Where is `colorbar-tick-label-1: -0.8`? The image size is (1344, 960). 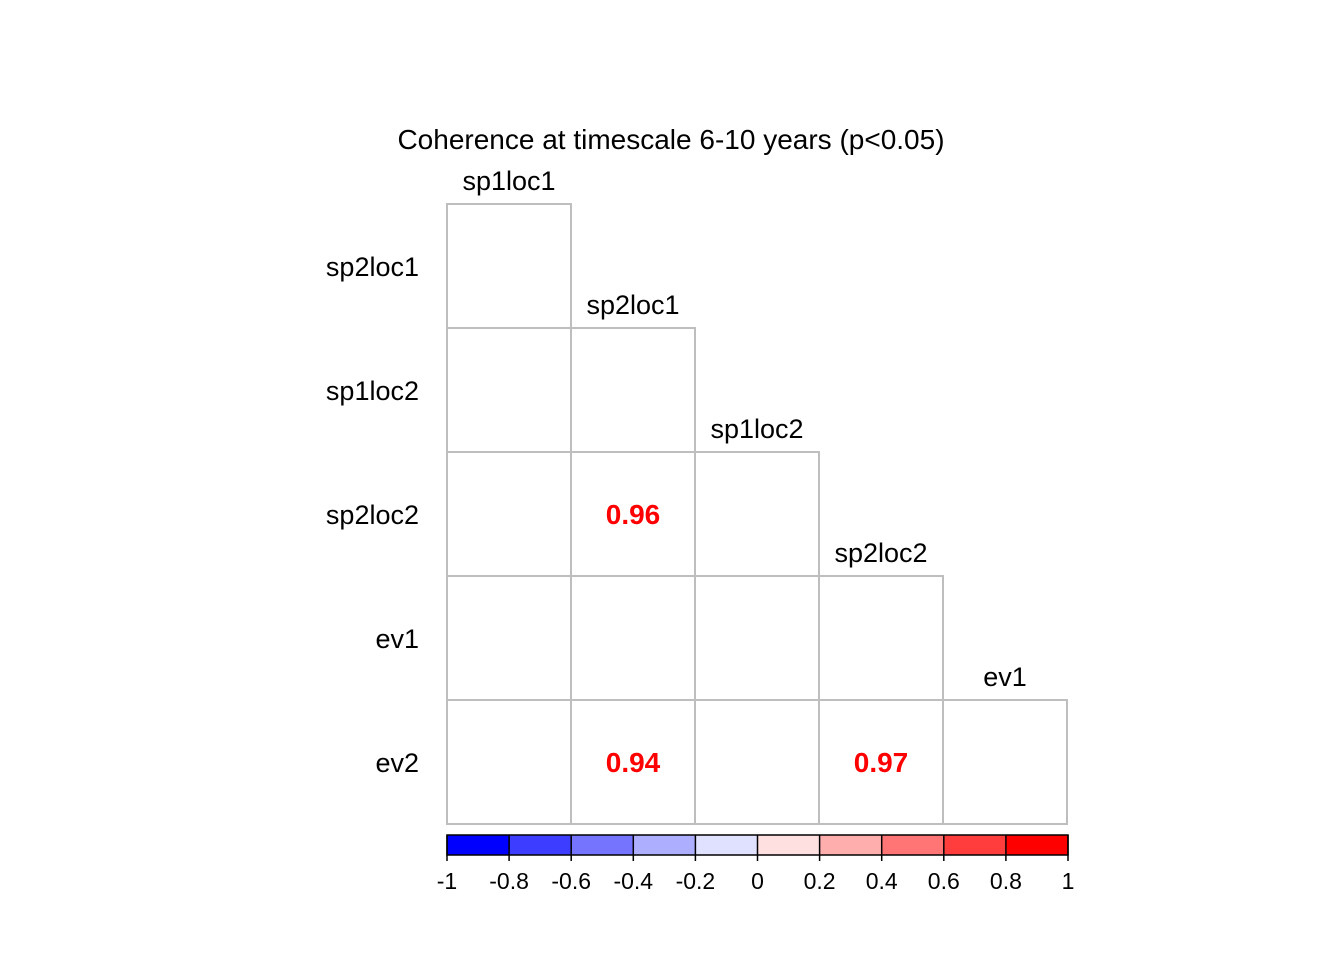
colorbar-tick-label-1: -0.8 is located at coordinates (509, 881).